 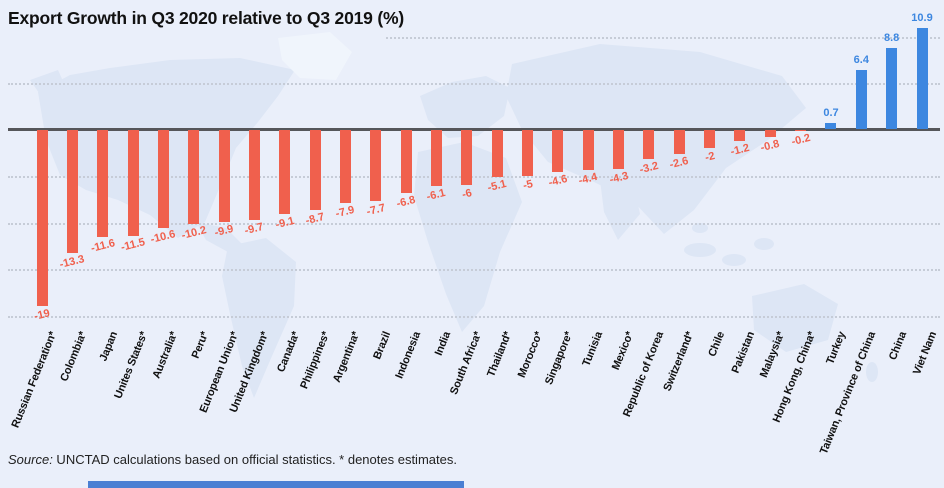 What do you see at coordinates (922, 18) in the screenshot?
I see `bar-value-label: 10.9` at bounding box center [922, 18].